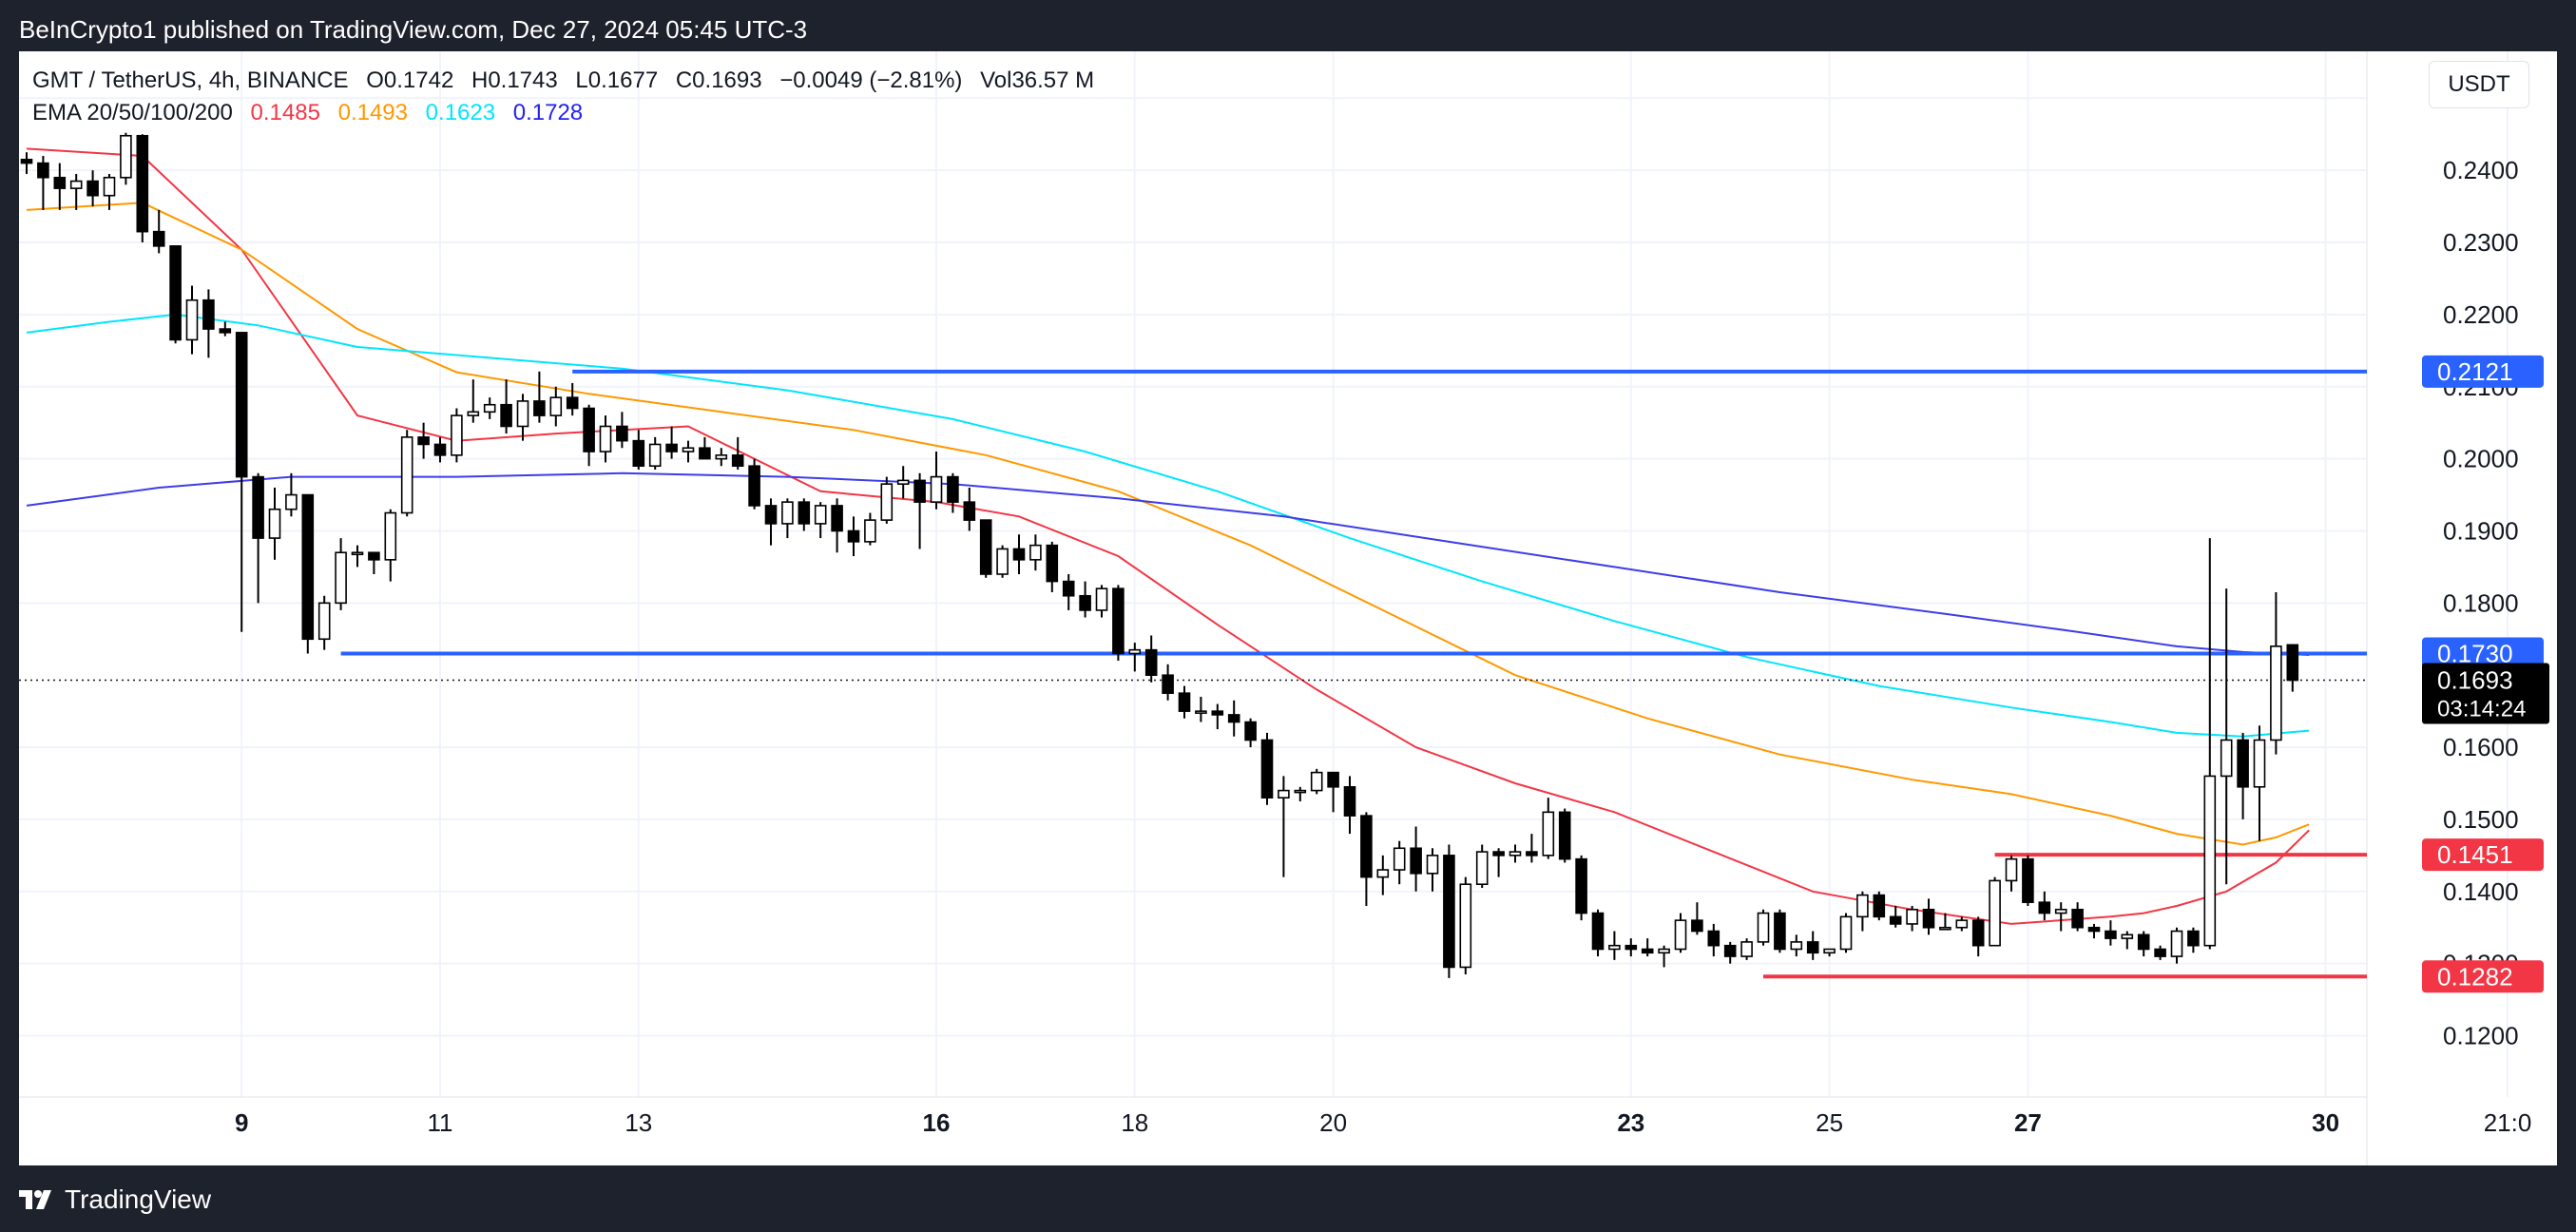 The image size is (2576, 1232). I want to click on x-tick-label: 27, so click(2028, 1122).